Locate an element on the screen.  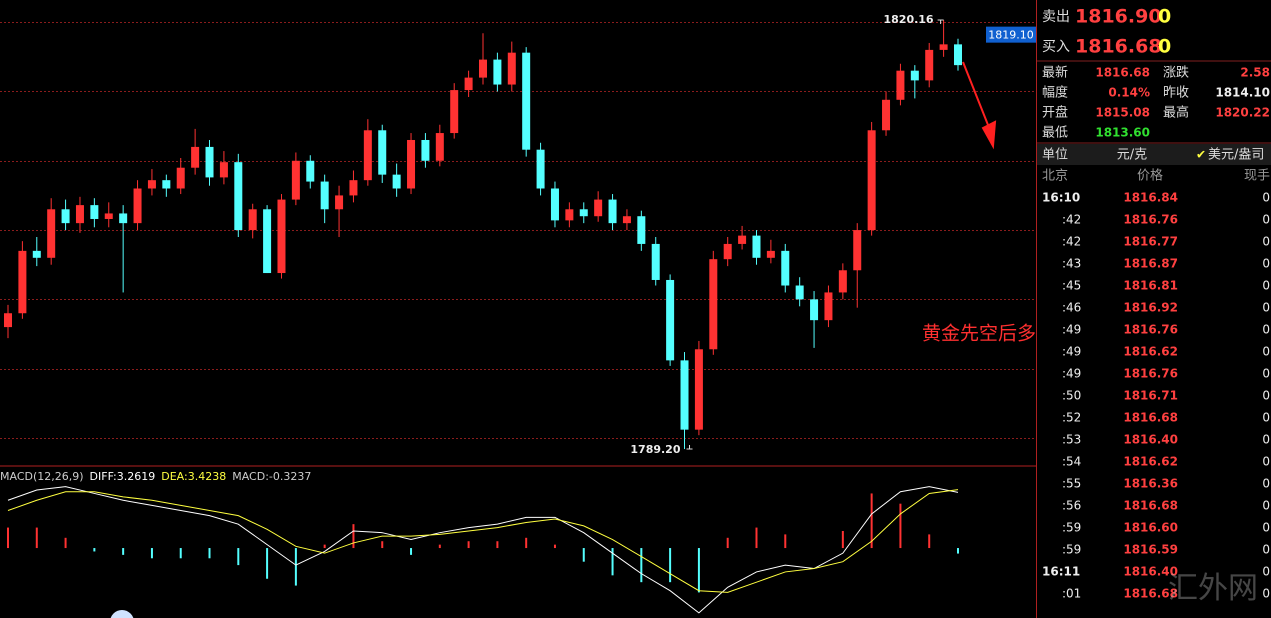
tick-time: :01 is located at coordinates (1071, 594).